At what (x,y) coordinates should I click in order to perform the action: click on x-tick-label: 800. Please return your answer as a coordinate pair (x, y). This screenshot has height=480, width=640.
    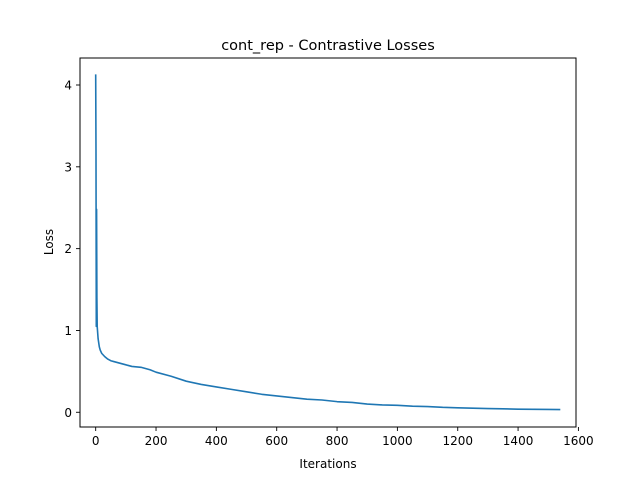
    Looking at the image, I should click on (337, 441).